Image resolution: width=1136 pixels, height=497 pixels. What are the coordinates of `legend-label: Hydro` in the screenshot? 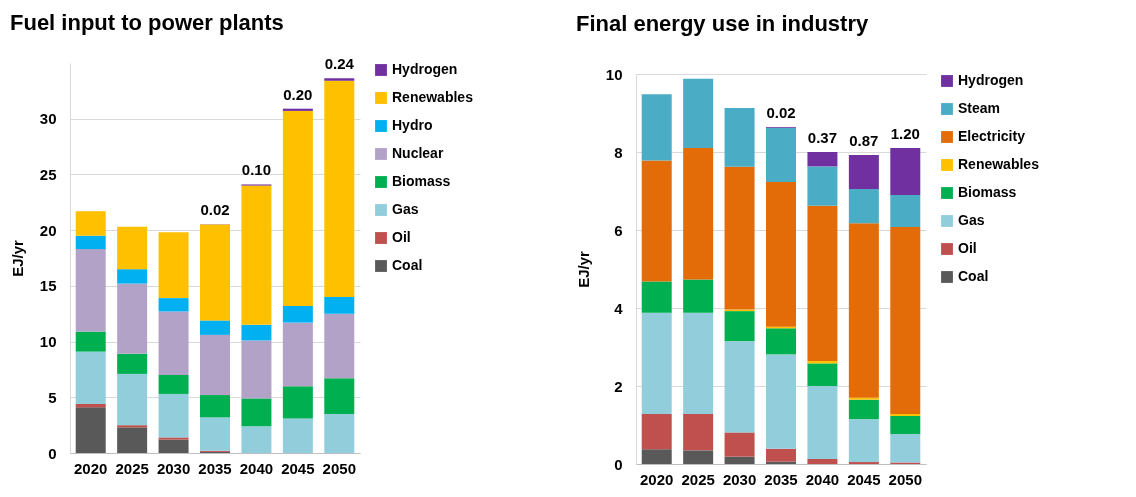 It's located at (412, 125).